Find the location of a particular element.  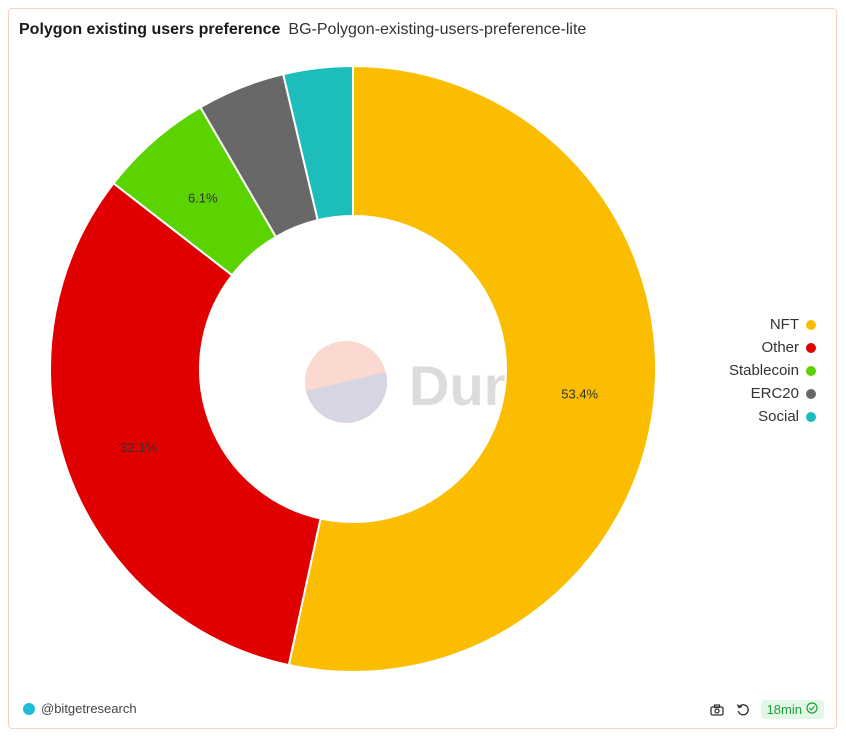

refresh-age: 18min is located at coordinates (784, 709).